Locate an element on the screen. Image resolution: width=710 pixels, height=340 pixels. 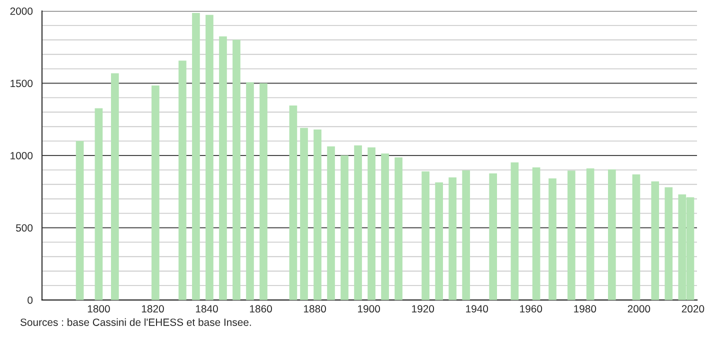
y-tick-label: 500 is located at coordinates (24, 228).